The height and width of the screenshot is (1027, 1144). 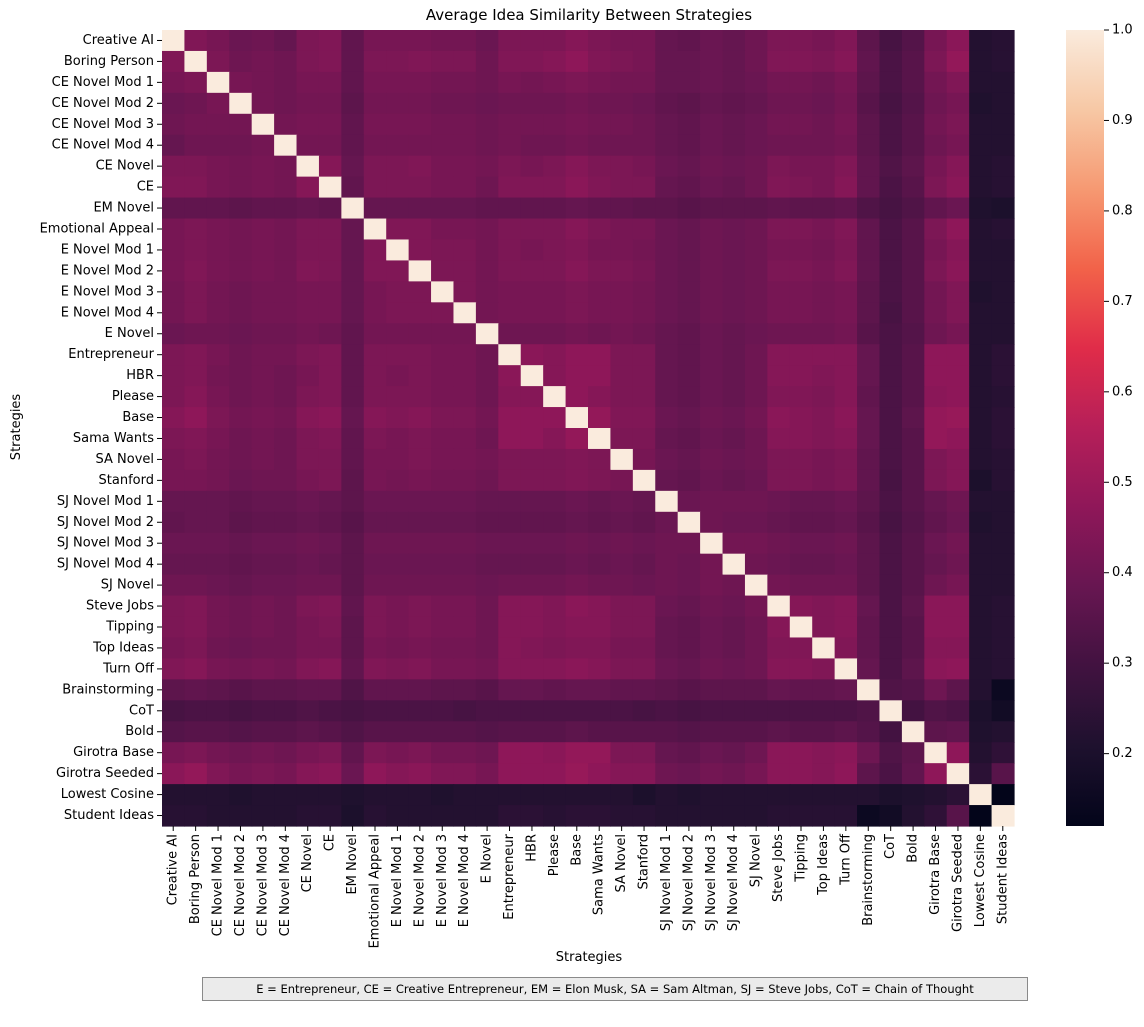 I want to click on x-tick-label: Brainstorming, so click(x=868, y=880).